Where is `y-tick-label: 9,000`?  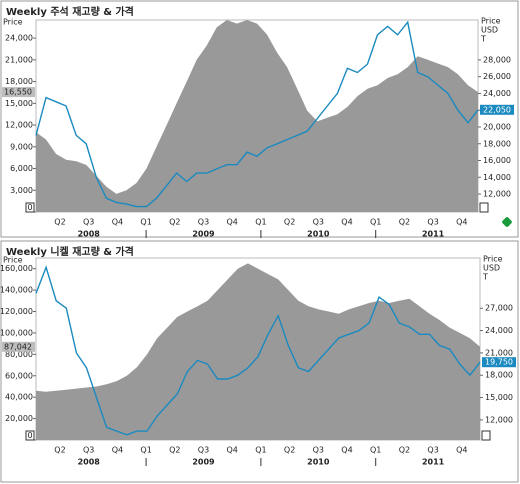 y-tick-label: 9,000 is located at coordinates (21, 146).